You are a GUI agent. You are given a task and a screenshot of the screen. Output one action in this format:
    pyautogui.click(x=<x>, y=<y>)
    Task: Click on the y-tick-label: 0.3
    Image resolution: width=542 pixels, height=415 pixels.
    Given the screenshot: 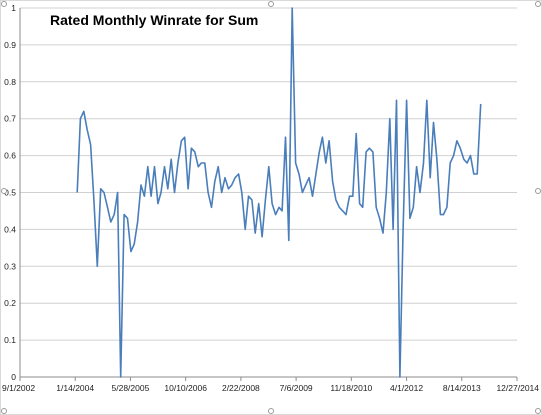 What is the action you would take?
    pyautogui.click(x=10, y=266)
    